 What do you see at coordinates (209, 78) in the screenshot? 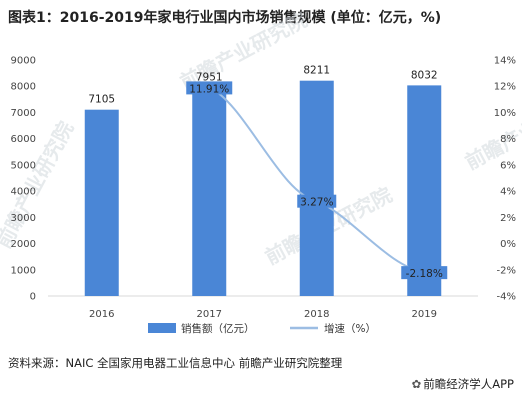
I see `bar-value-label: 7951` at bounding box center [209, 78].